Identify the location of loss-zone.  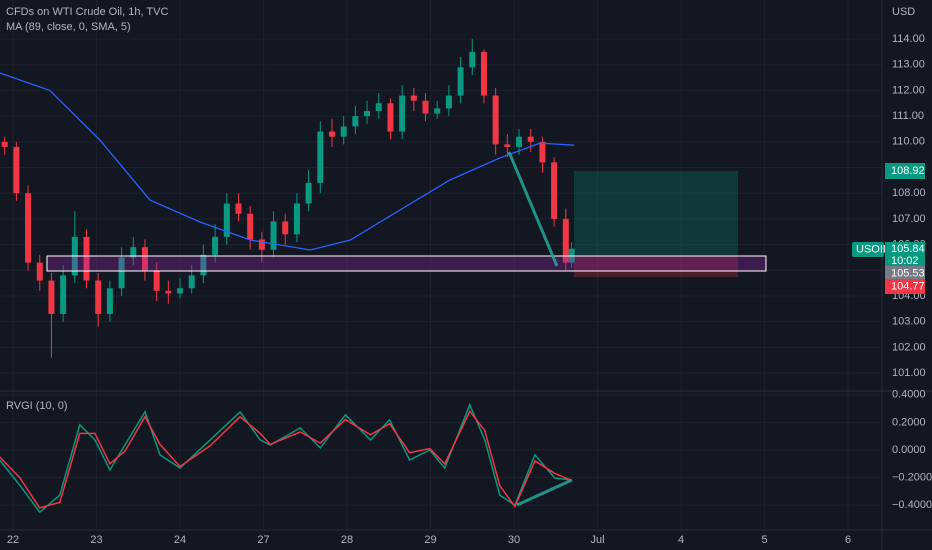
(656, 266).